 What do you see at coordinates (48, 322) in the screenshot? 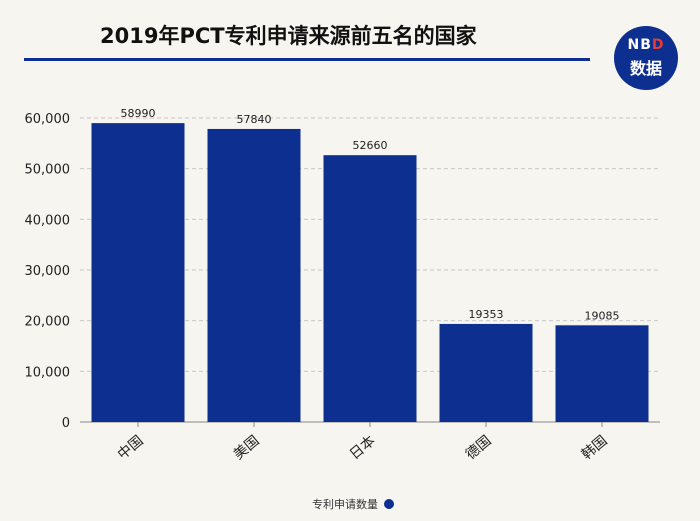
I see `y-tick-label: 20,000` at bounding box center [48, 322].